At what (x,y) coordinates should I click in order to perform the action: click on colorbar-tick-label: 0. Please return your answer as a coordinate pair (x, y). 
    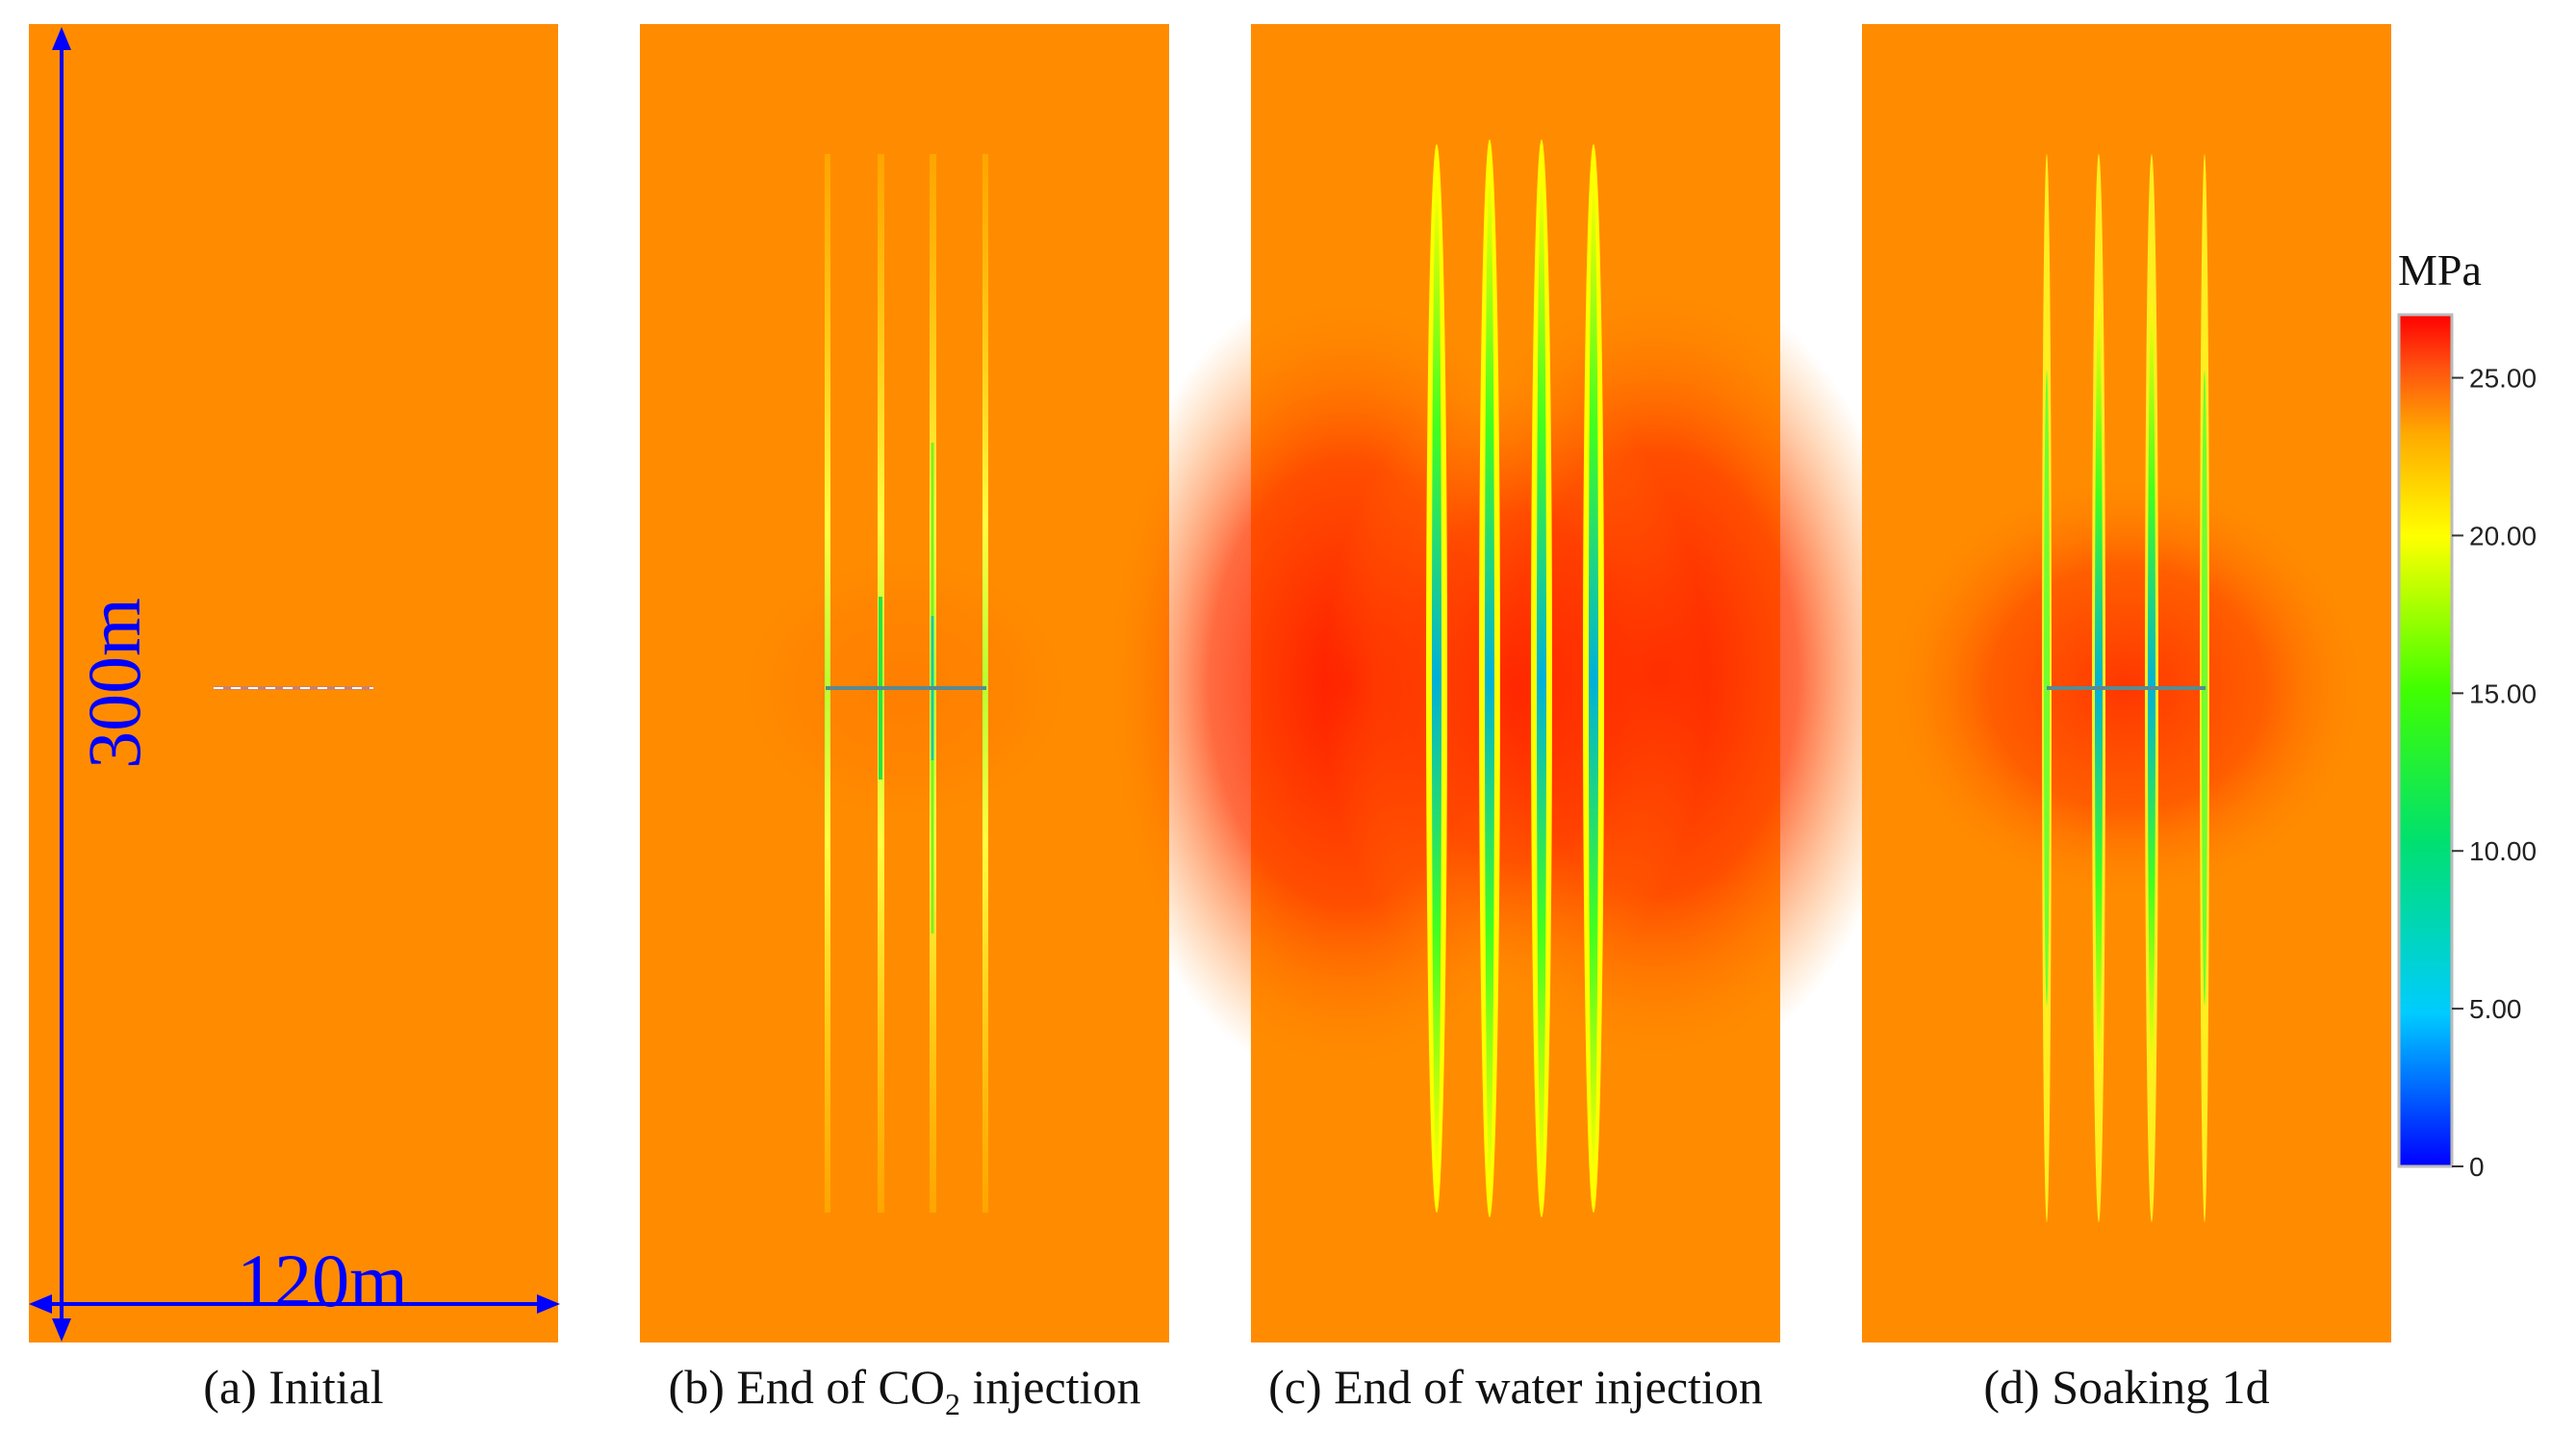
    Looking at the image, I should click on (2477, 1167).